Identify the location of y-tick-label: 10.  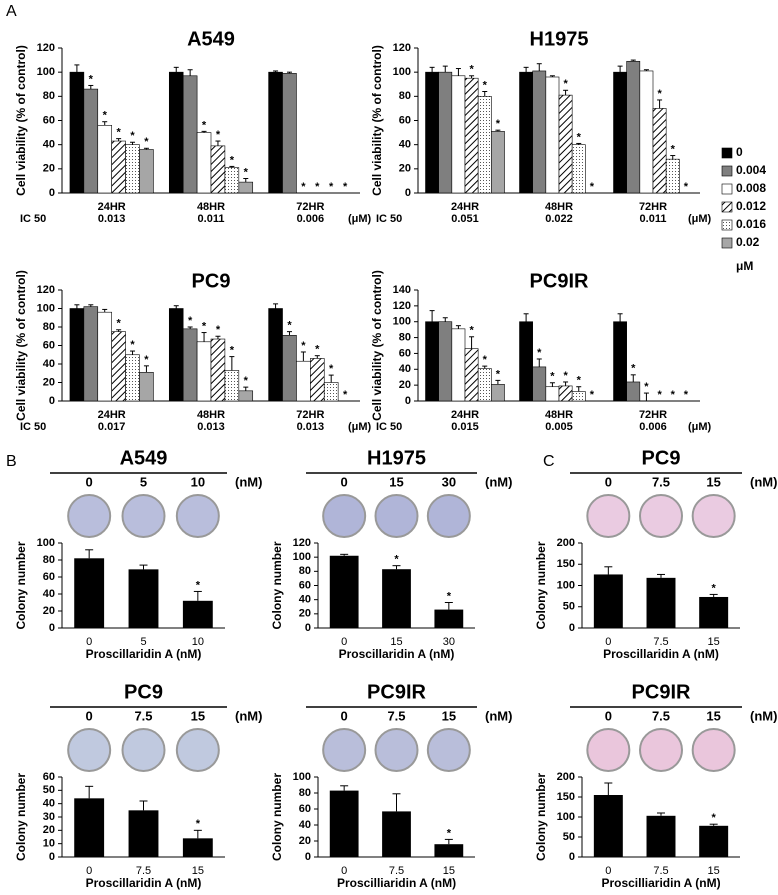
(49, 844).